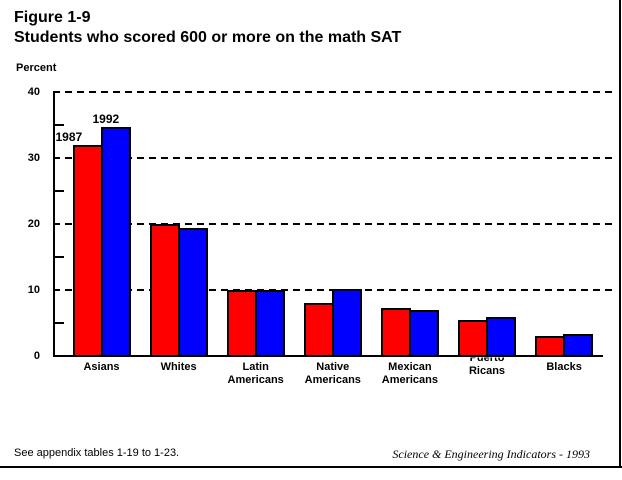 The height and width of the screenshot is (480, 622). What do you see at coordinates (395, 332) in the screenshot?
I see `bar-1987-mexican-americans` at bounding box center [395, 332].